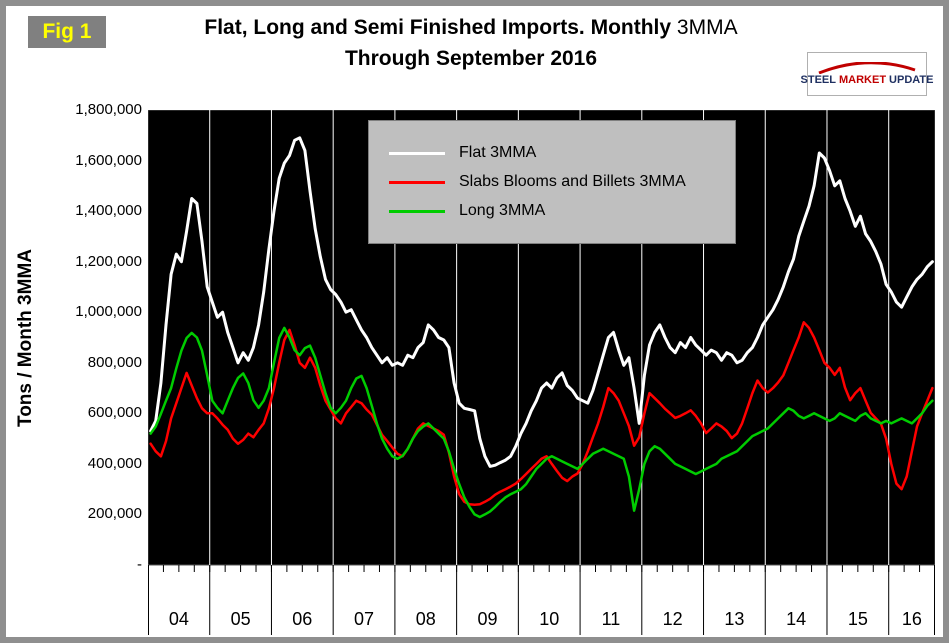  Describe the element at coordinates (673, 619) in the screenshot. I see `x-year-label: 12` at that location.